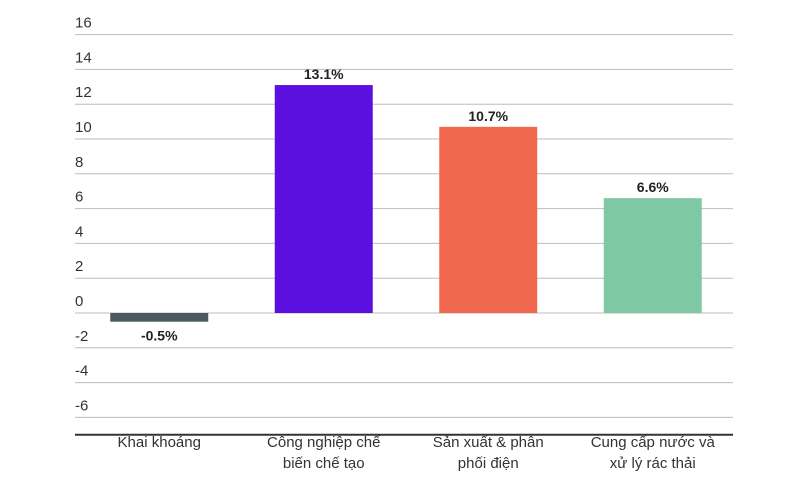 The width and height of the screenshot is (800, 500). Describe the element at coordinates (83, 127) in the screenshot. I see `y-tick-label: 10` at that location.